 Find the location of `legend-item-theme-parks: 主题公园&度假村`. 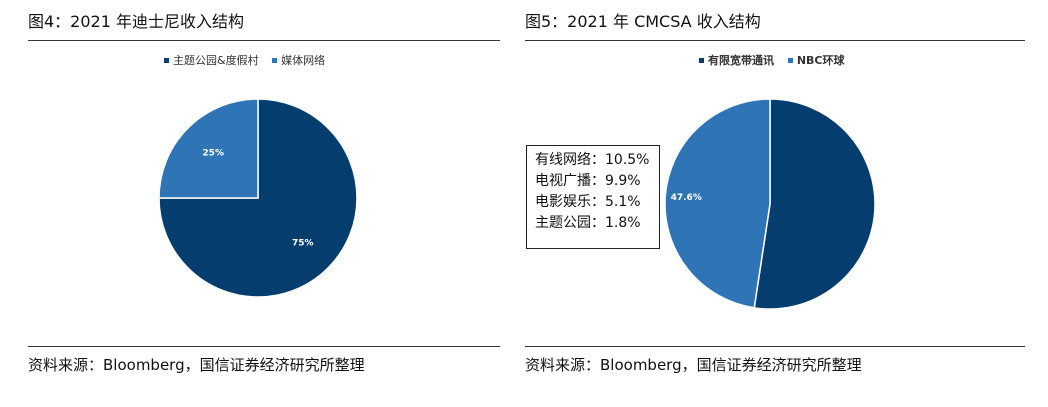

legend-item-theme-parks: 主题公园&度假村 is located at coordinates (211, 61).